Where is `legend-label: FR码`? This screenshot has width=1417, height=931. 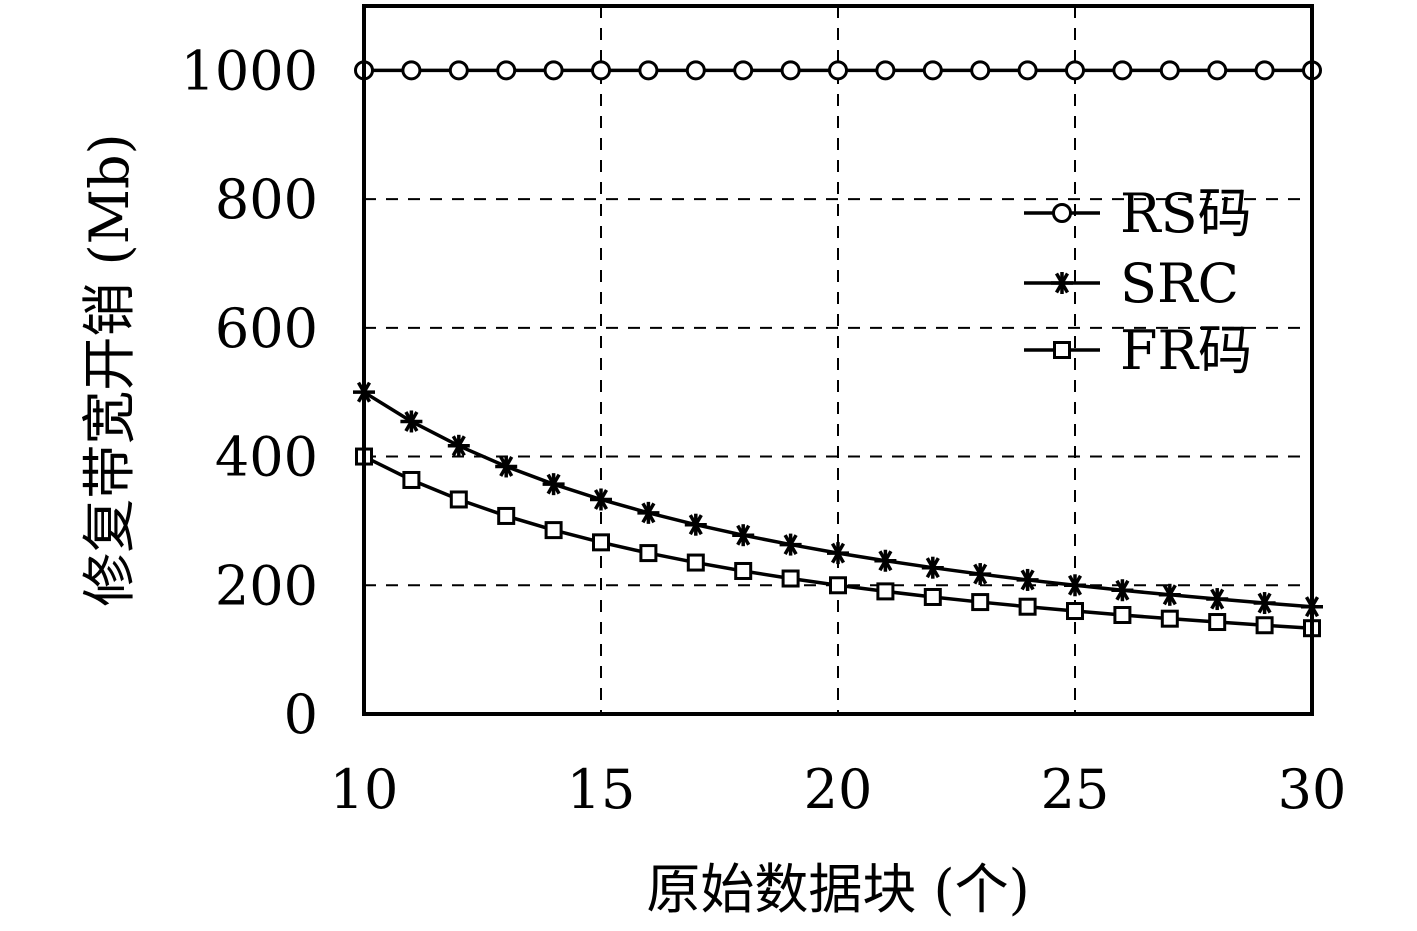
legend-label: FR码 is located at coordinates (1186, 350).